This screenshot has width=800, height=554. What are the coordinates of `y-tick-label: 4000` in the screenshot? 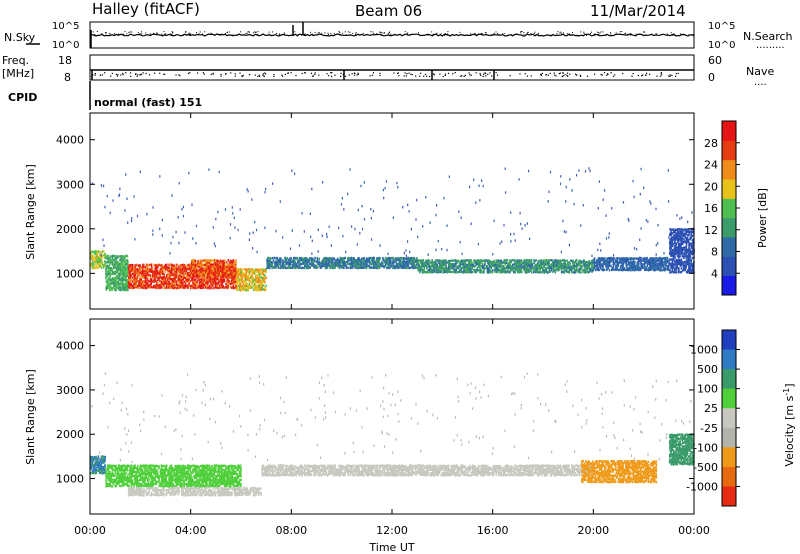 It's located at (70, 140).